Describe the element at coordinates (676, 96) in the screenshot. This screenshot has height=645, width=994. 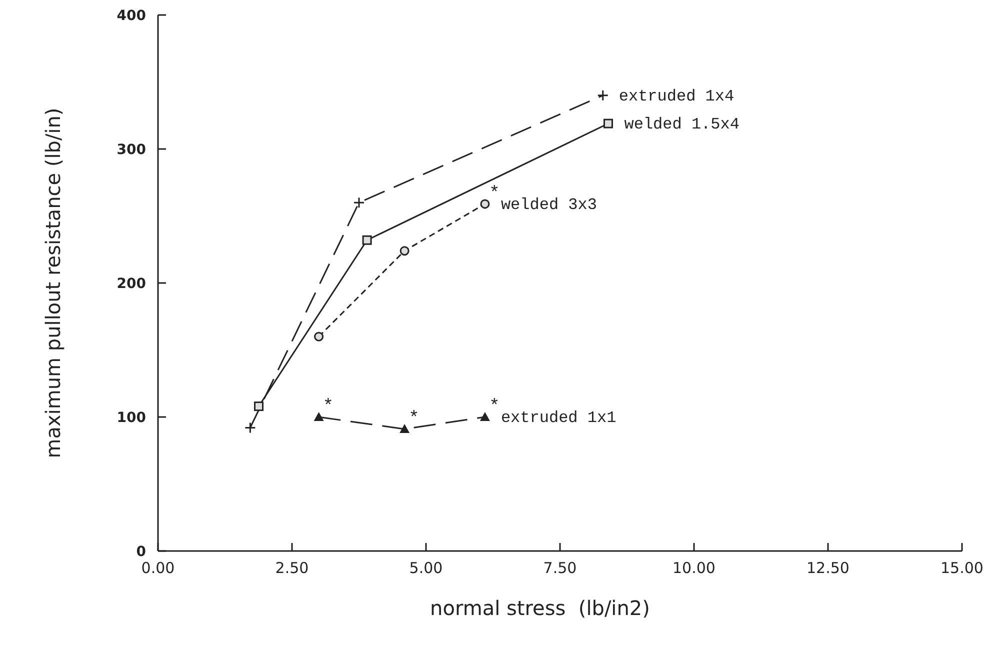
I see `series-label: extruded 1x4` at that location.